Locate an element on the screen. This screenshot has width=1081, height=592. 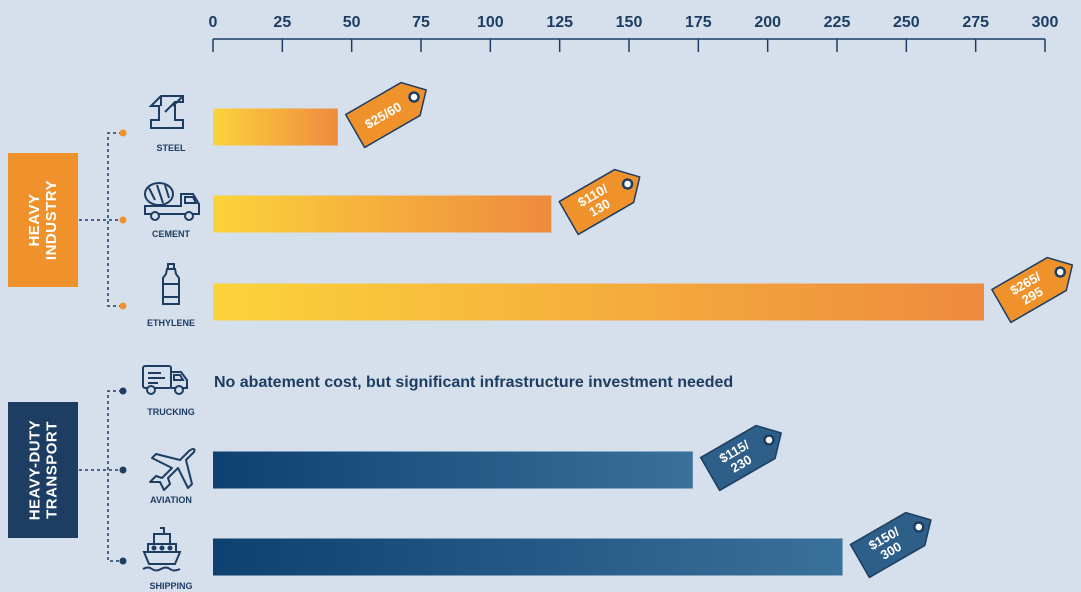
category-label: SHIPPING is located at coordinates (170, 586).